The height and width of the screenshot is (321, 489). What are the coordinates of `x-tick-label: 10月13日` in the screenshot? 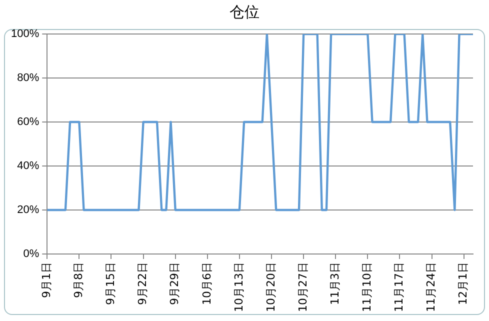 It's located at (239, 287).